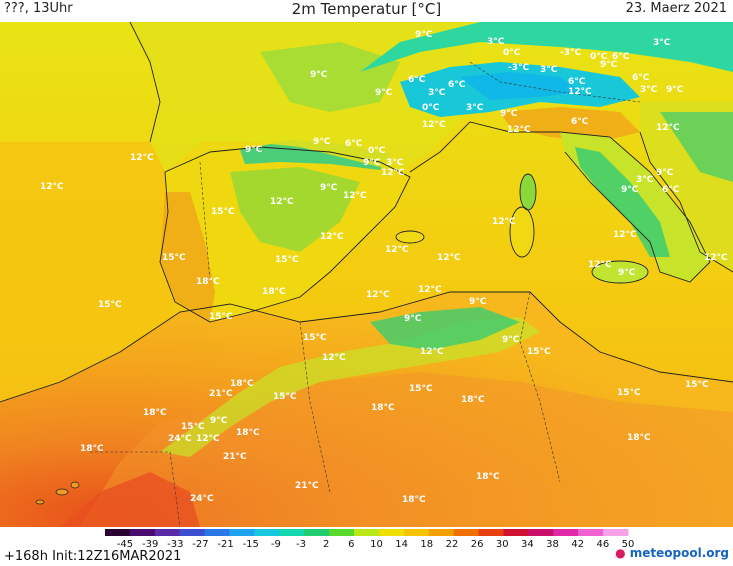 This screenshot has height=566, width=733. Describe the element at coordinates (672, 553) in the screenshot. I see `logo: ● meteopool.org` at that location.